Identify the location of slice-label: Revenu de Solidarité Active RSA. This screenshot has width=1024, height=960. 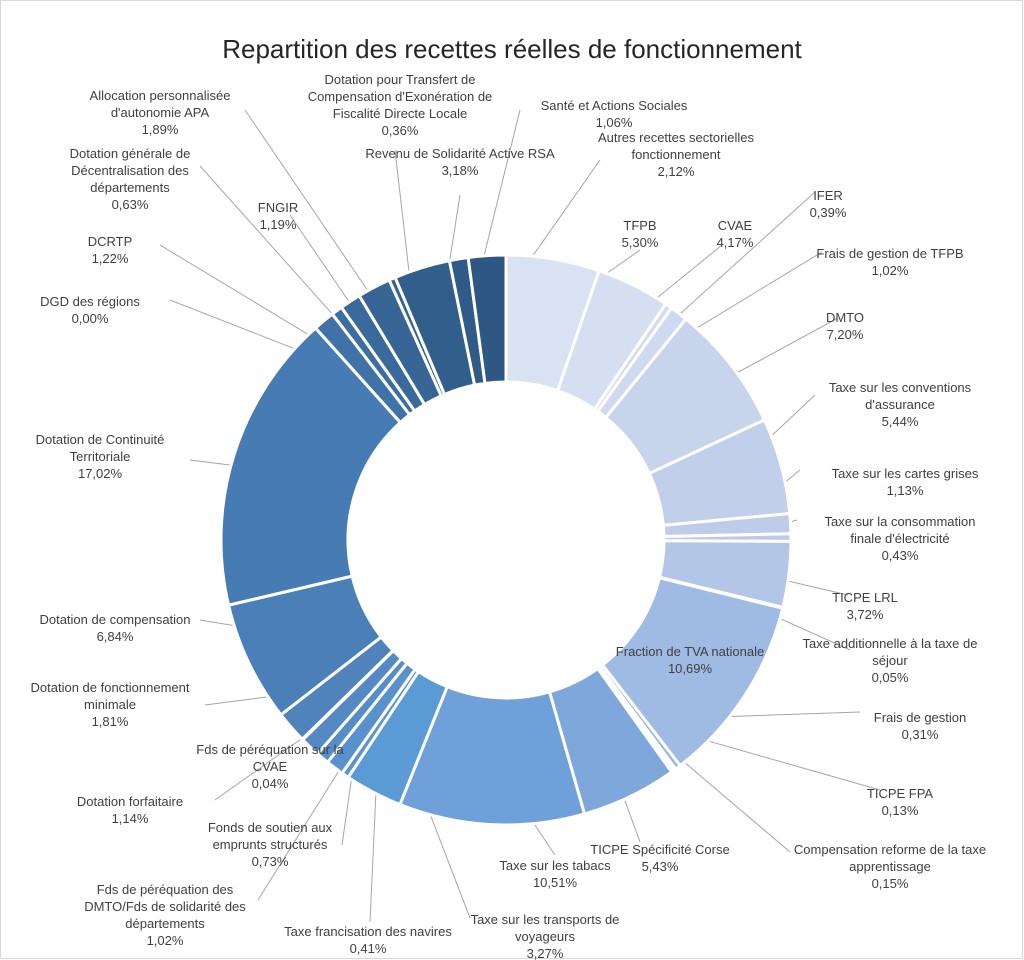
(460, 153).